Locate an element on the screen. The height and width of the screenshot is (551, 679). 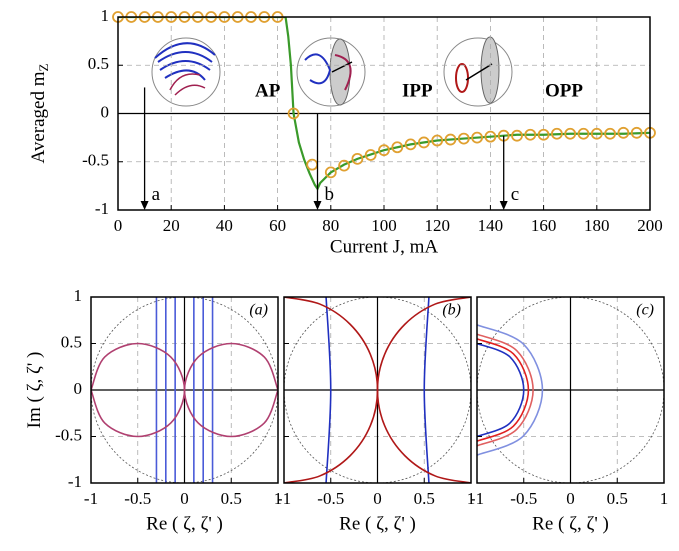
x-tick-label: 180 is located at coordinates (597, 225).